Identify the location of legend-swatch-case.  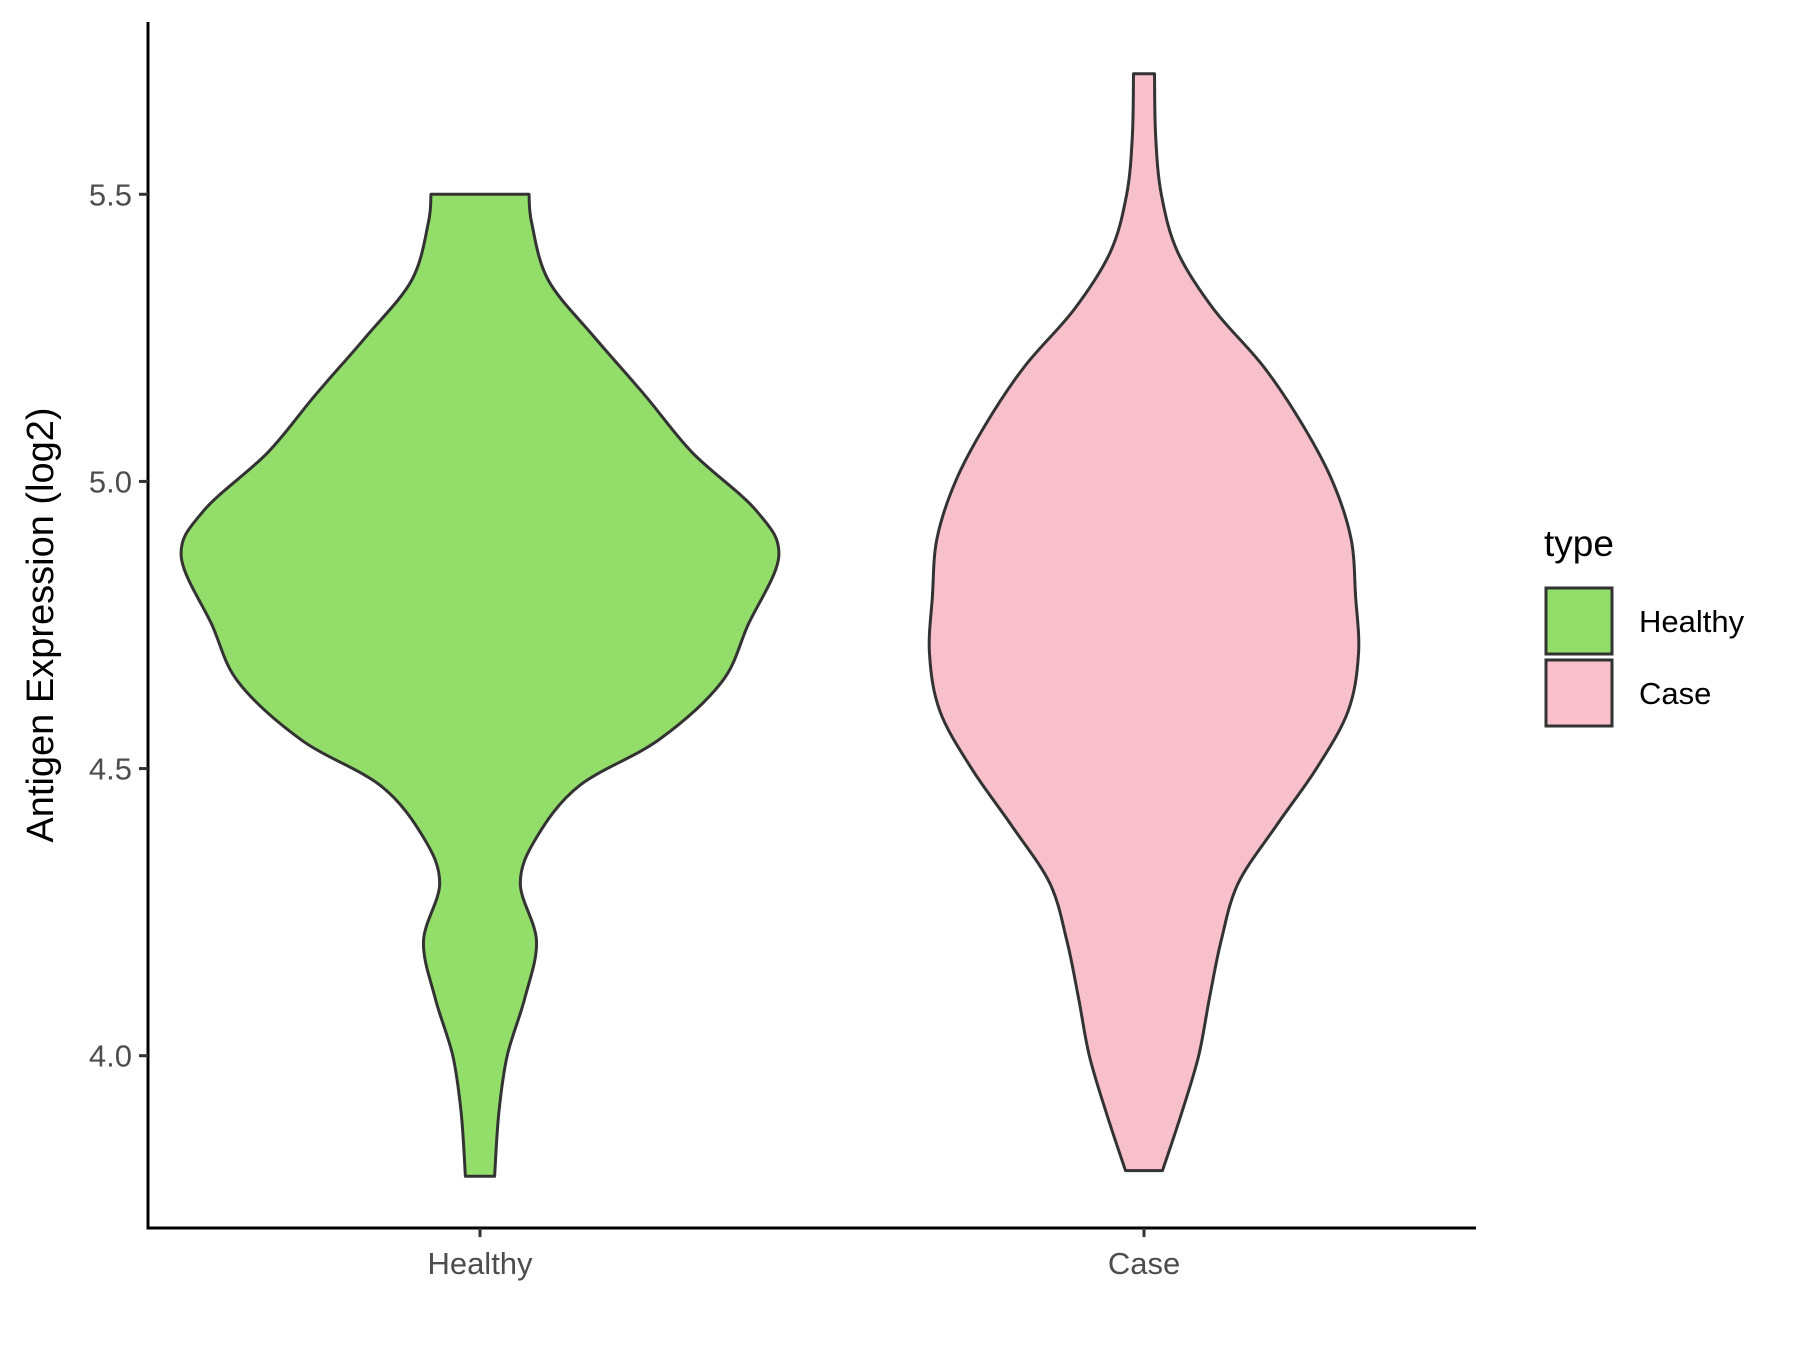
(1579, 693).